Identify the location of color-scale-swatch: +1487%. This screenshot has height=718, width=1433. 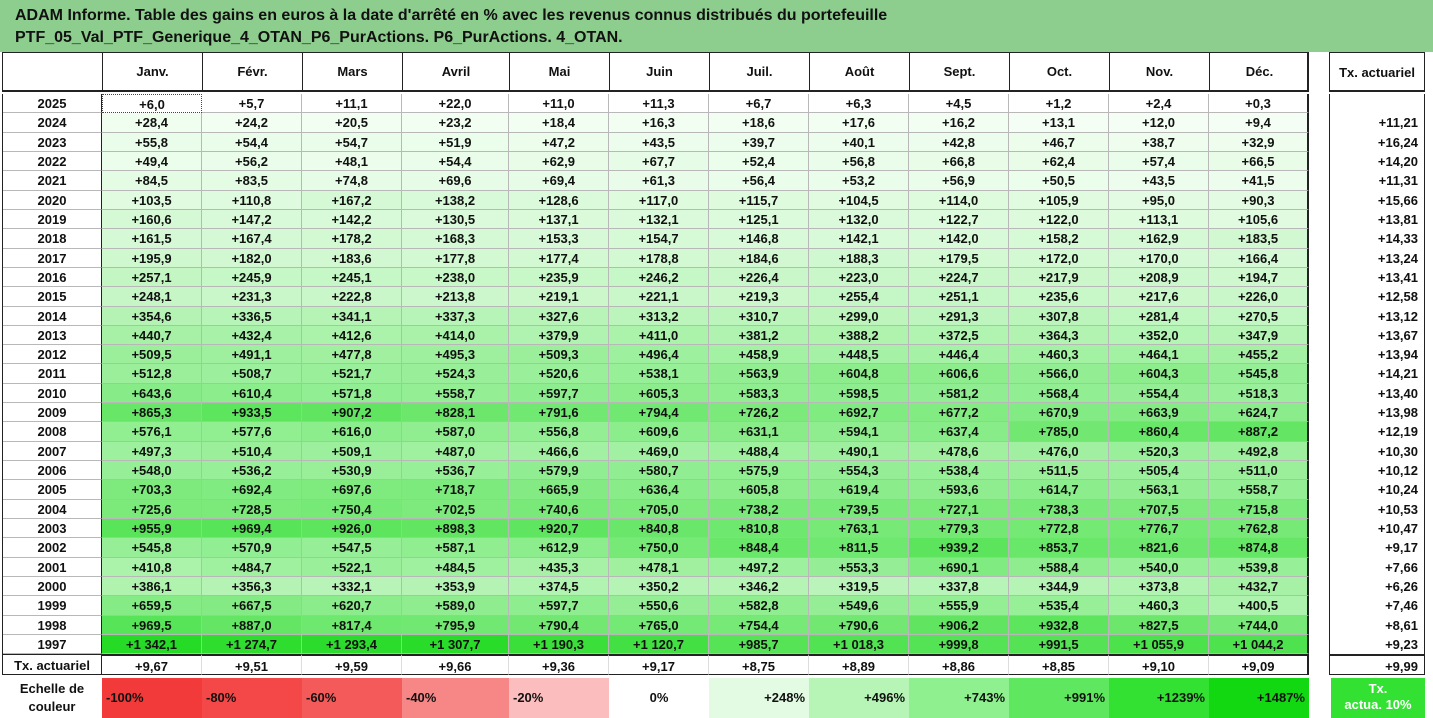
(1259, 698).